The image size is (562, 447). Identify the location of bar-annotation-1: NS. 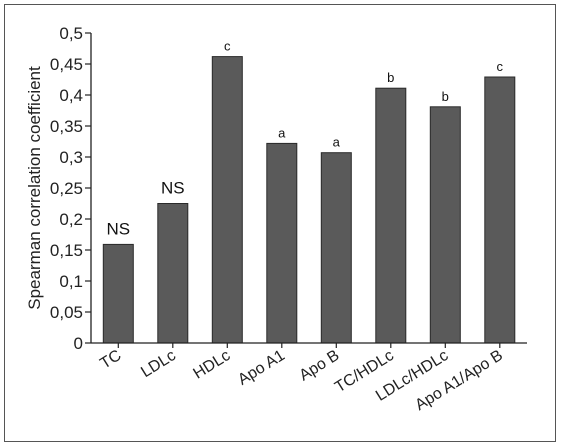
(173, 188).